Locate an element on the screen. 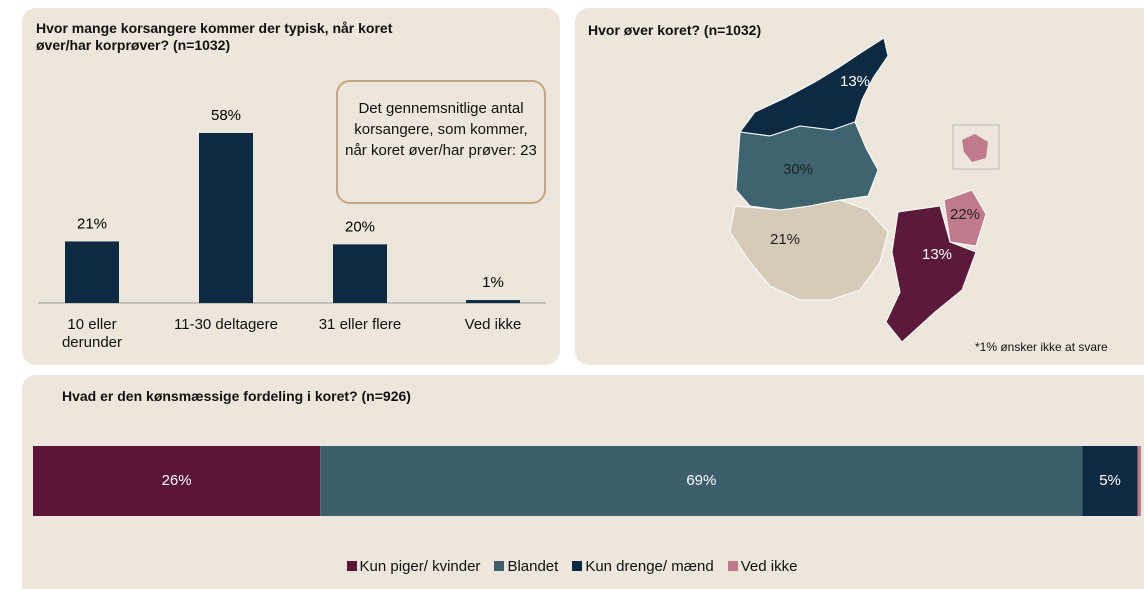 The image size is (1144, 589). data-label: 5% is located at coordinates (1110, 480).